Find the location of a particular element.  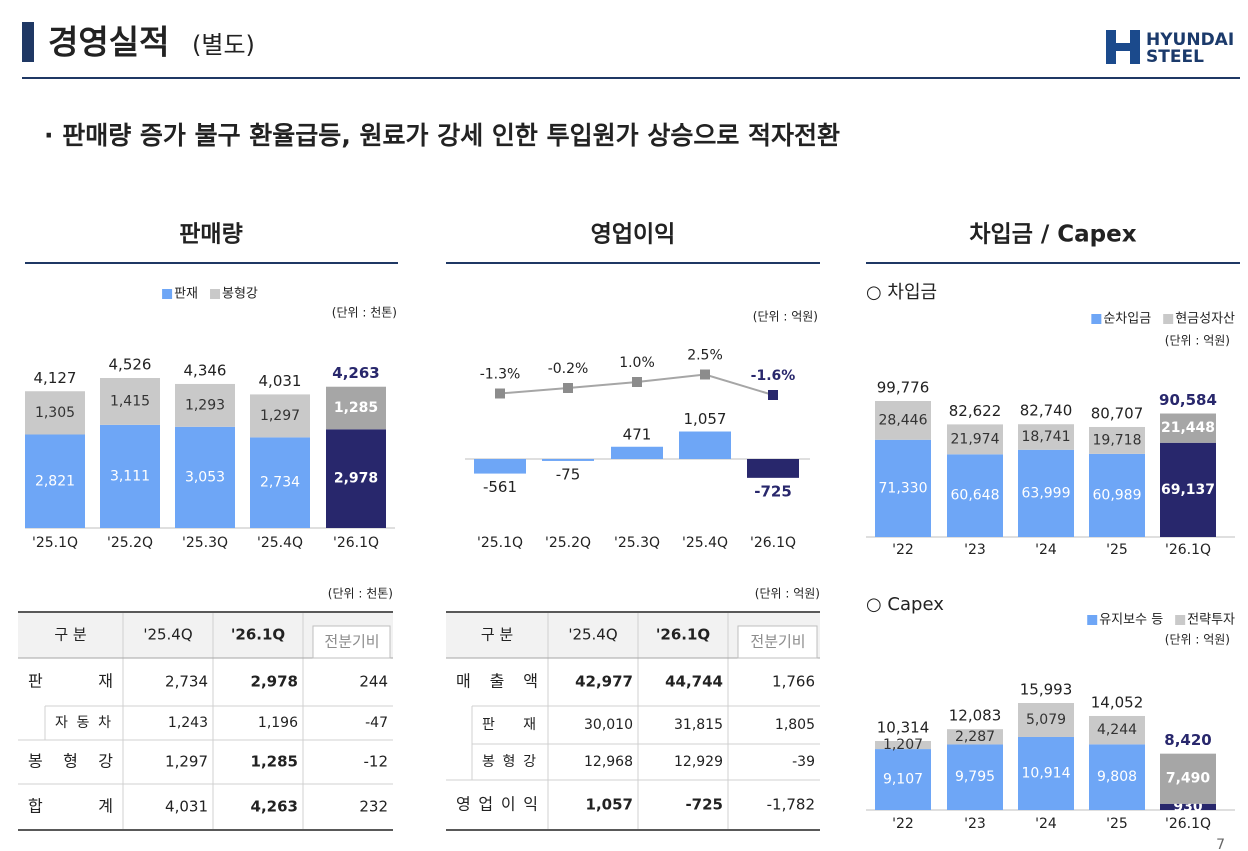

value-label: 21,974 is located at coordinates (975, 439).